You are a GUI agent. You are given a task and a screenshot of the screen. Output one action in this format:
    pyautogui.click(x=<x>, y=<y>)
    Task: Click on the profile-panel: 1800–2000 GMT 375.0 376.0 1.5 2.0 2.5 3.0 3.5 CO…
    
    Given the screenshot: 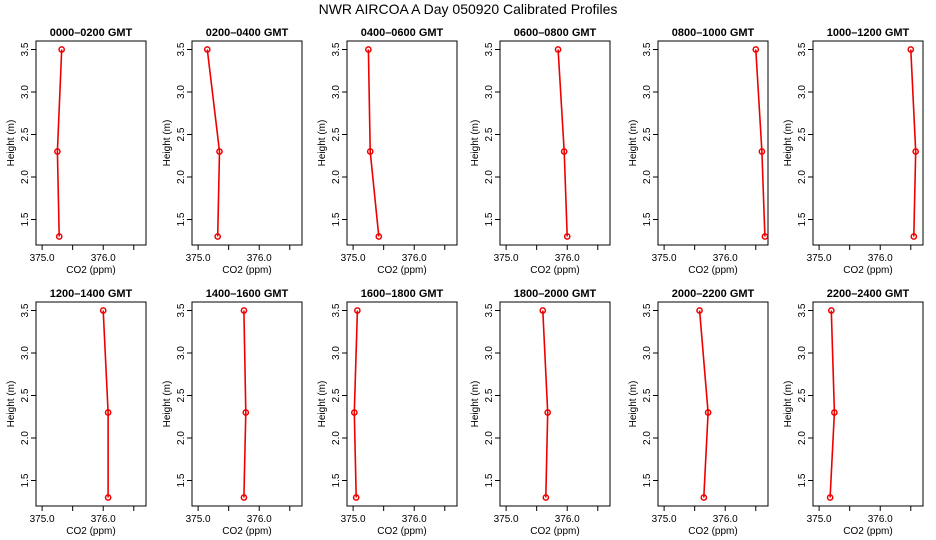 What is the action you would take?
    pyautogui.click(x=540, y=412)
    